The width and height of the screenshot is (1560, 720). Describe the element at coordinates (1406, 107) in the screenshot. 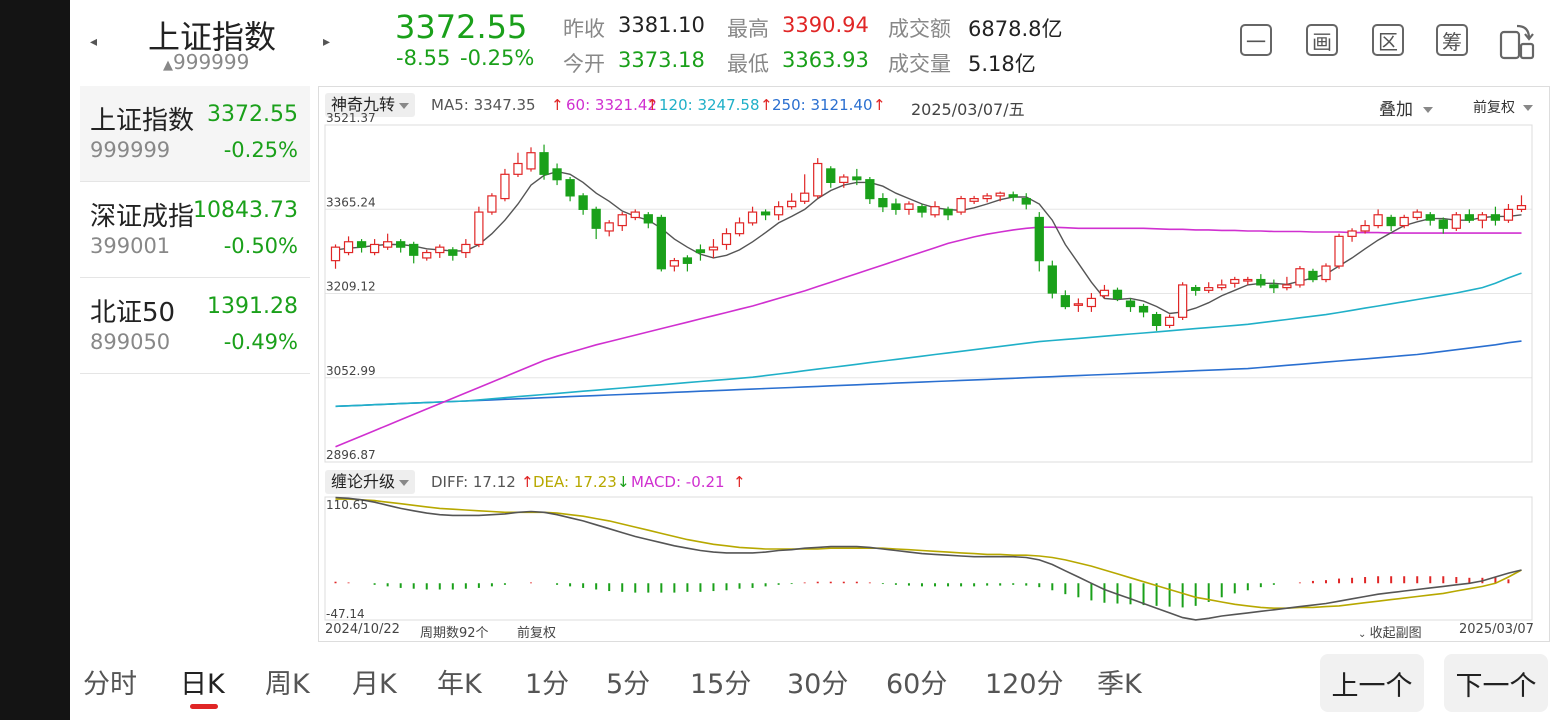

I see `overlay-selector: 叠加` at that location.